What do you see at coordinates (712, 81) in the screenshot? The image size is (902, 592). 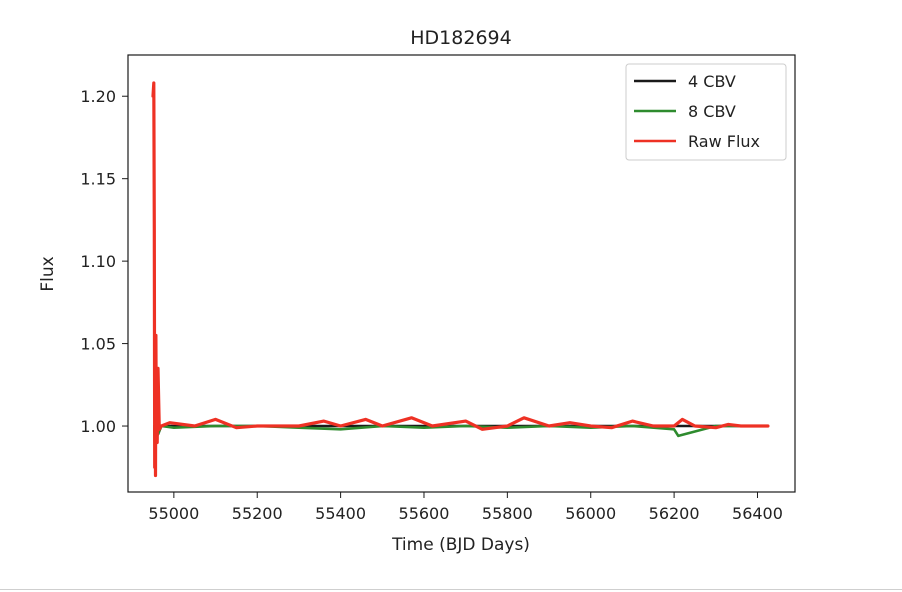 I see `legend-label: 4 CBV` at bounding box center [712, 81].